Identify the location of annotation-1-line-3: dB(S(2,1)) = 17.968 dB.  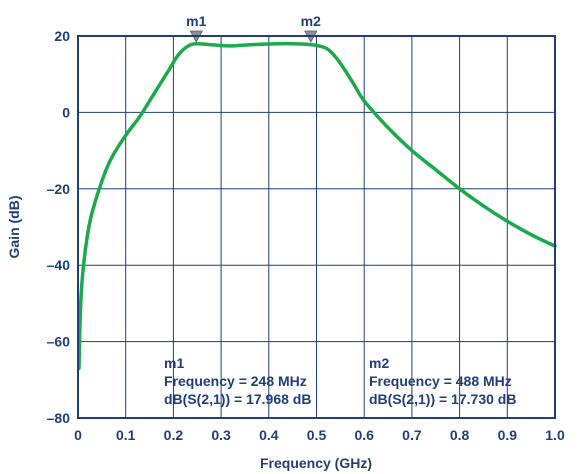
(237, 399).